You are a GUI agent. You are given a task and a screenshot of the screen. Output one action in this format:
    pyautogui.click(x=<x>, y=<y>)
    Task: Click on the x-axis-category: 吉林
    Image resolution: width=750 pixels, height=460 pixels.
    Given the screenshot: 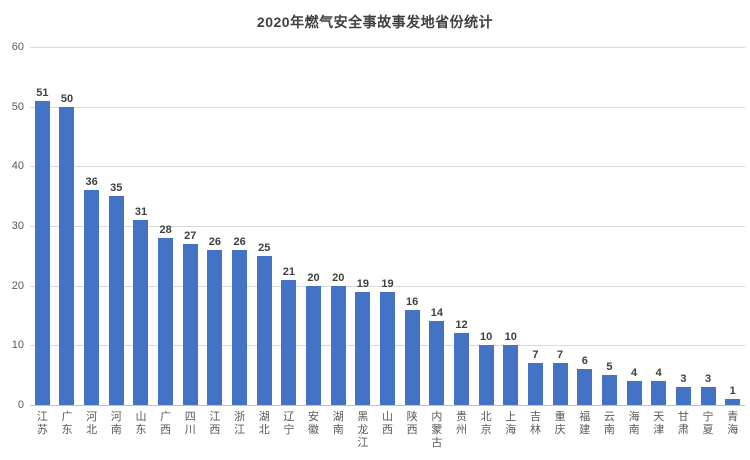 What is the action you would take?
    pyautogui.click(x=535, y=430)
    